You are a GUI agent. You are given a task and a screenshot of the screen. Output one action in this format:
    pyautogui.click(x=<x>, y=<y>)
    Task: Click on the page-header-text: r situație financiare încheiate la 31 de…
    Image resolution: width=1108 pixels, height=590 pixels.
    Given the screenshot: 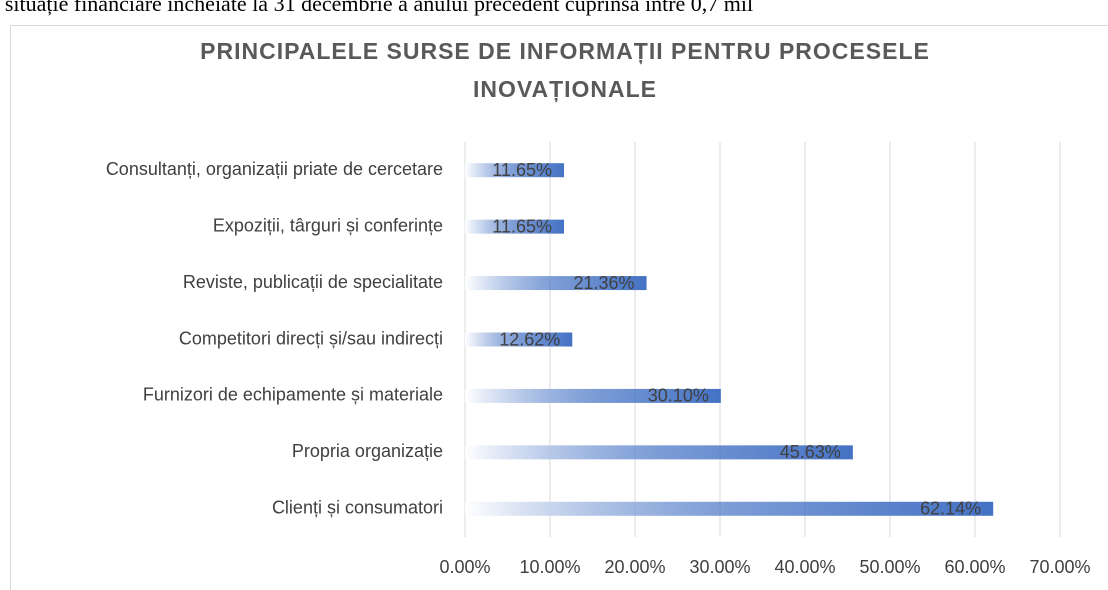 What is the action you would take?
    pyautogui.click(x=376, y=8)
    